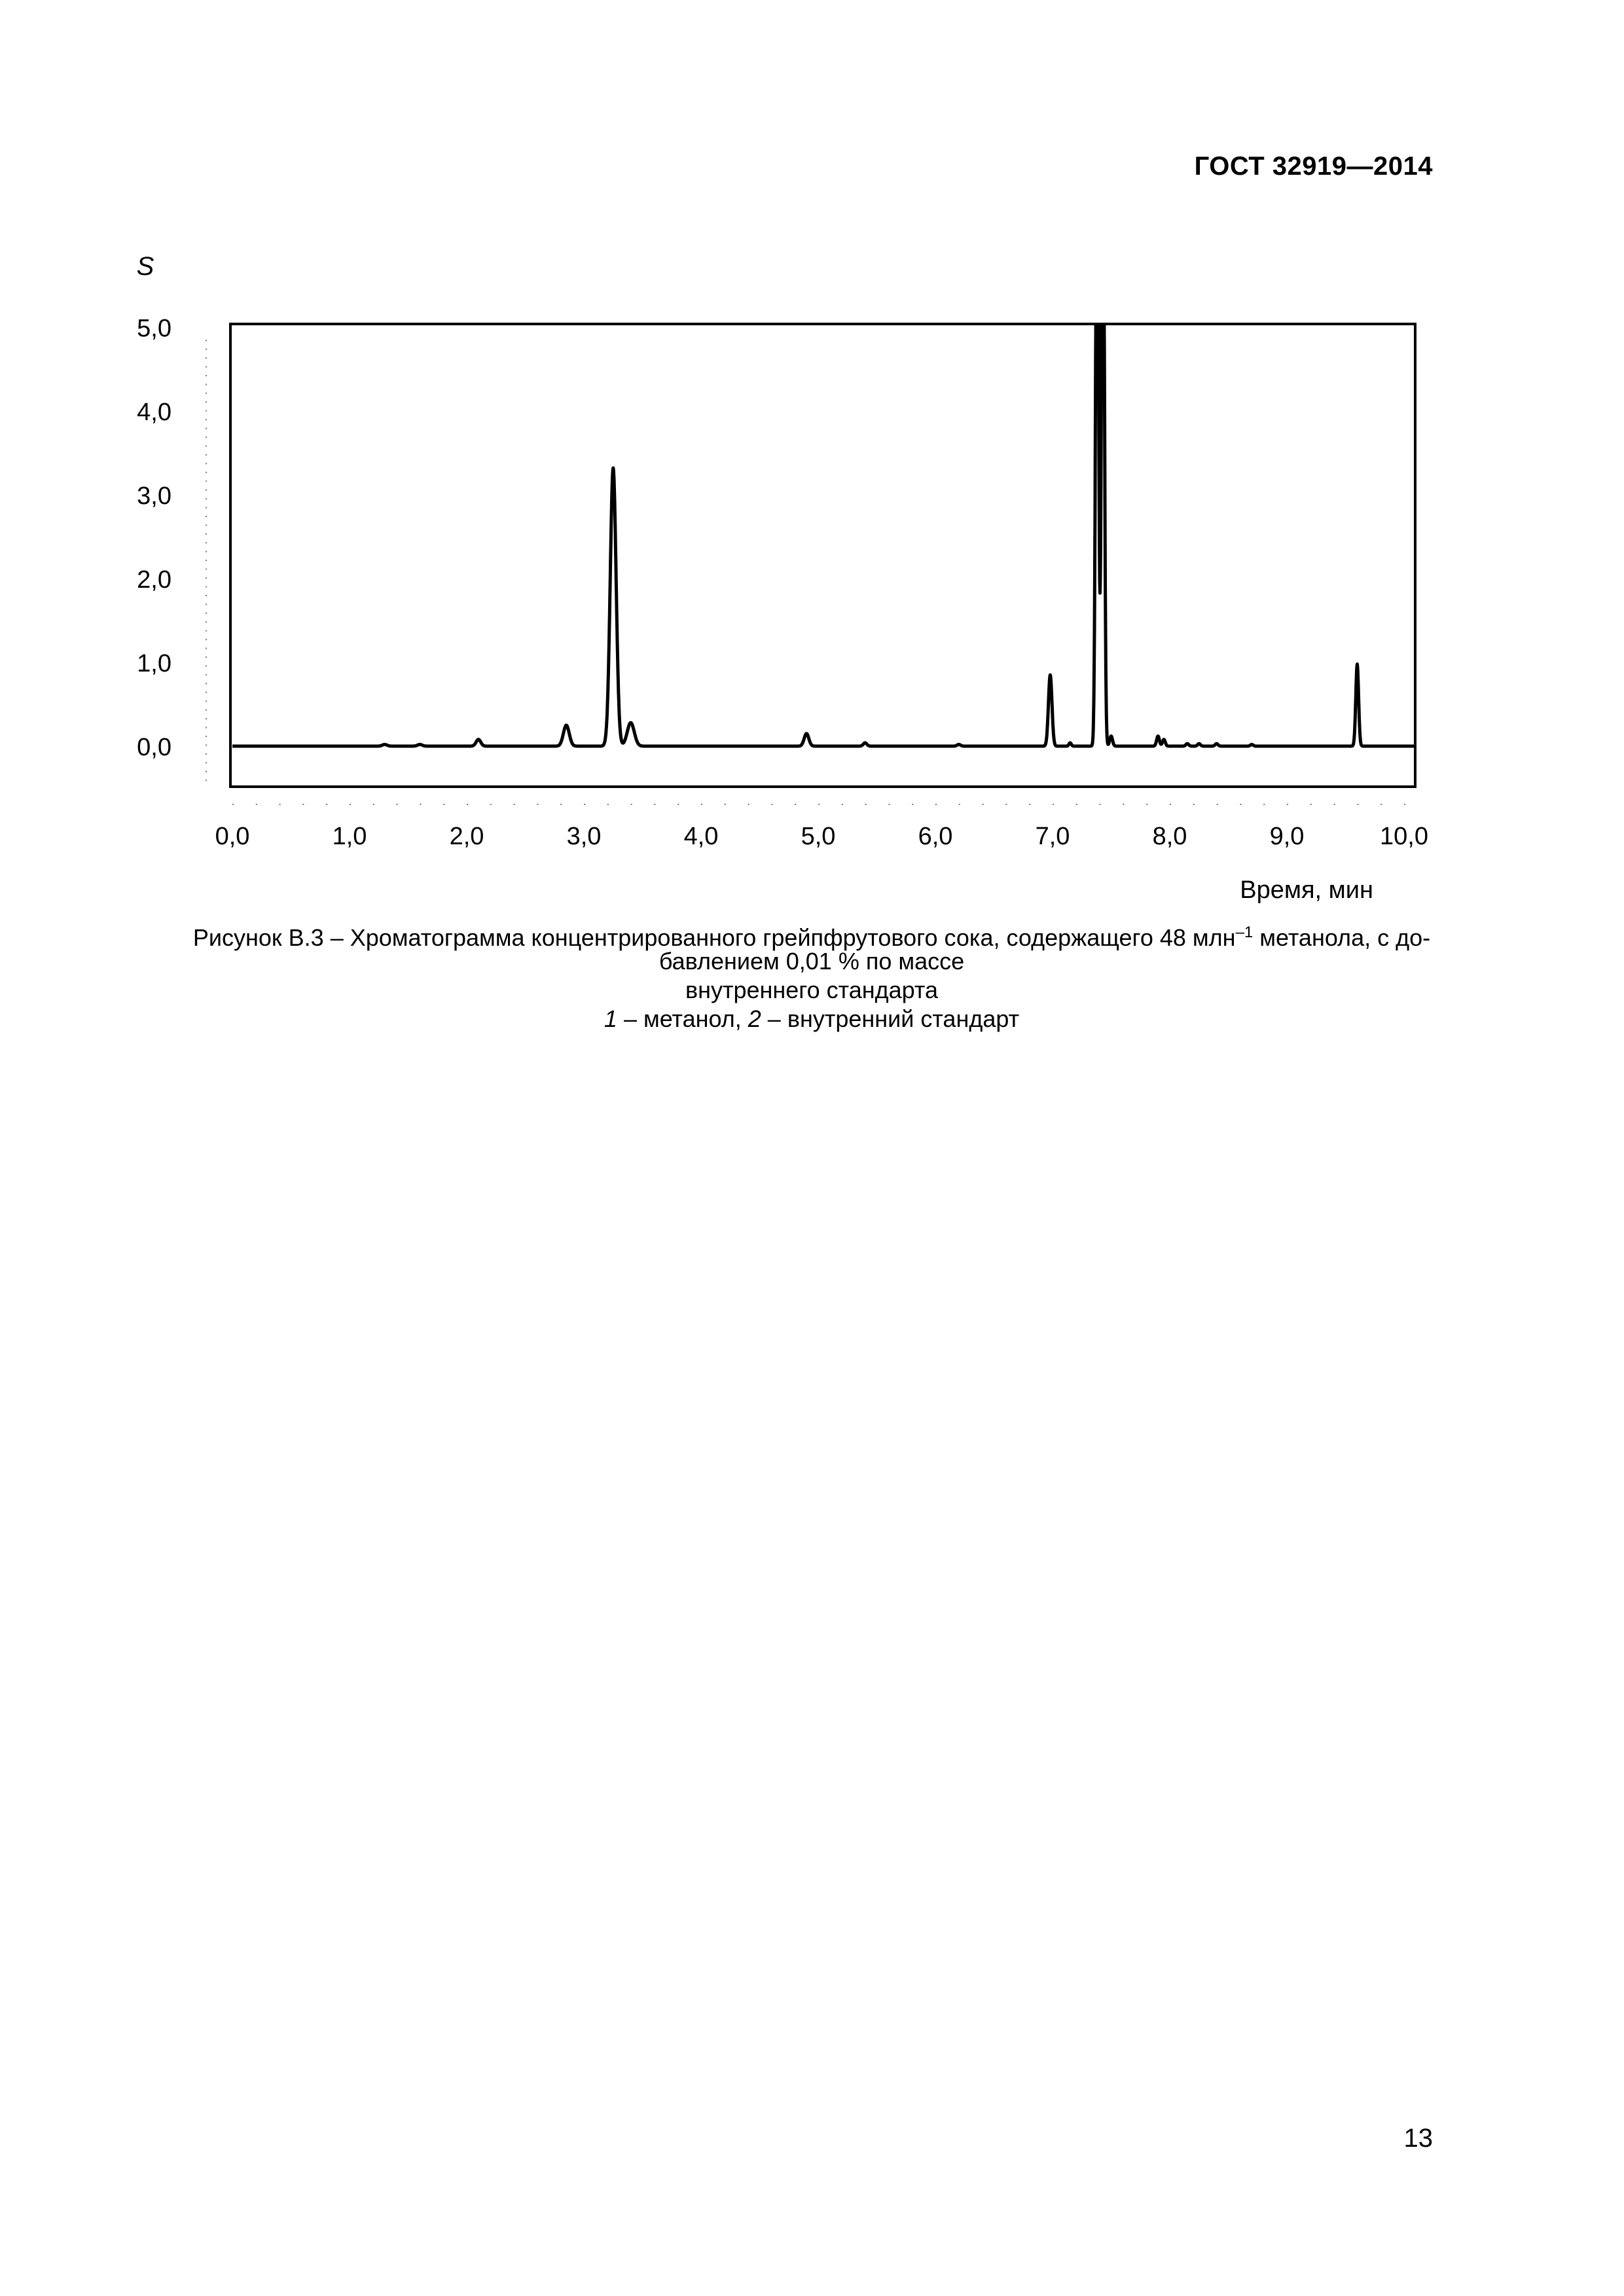 Image resolution: width=1624 pixels, height=2296 pixels. Describe the element at coordinates (891, 1019) in the screenshot. I see `legend-text-2: – внутренний стандарт` at that location.